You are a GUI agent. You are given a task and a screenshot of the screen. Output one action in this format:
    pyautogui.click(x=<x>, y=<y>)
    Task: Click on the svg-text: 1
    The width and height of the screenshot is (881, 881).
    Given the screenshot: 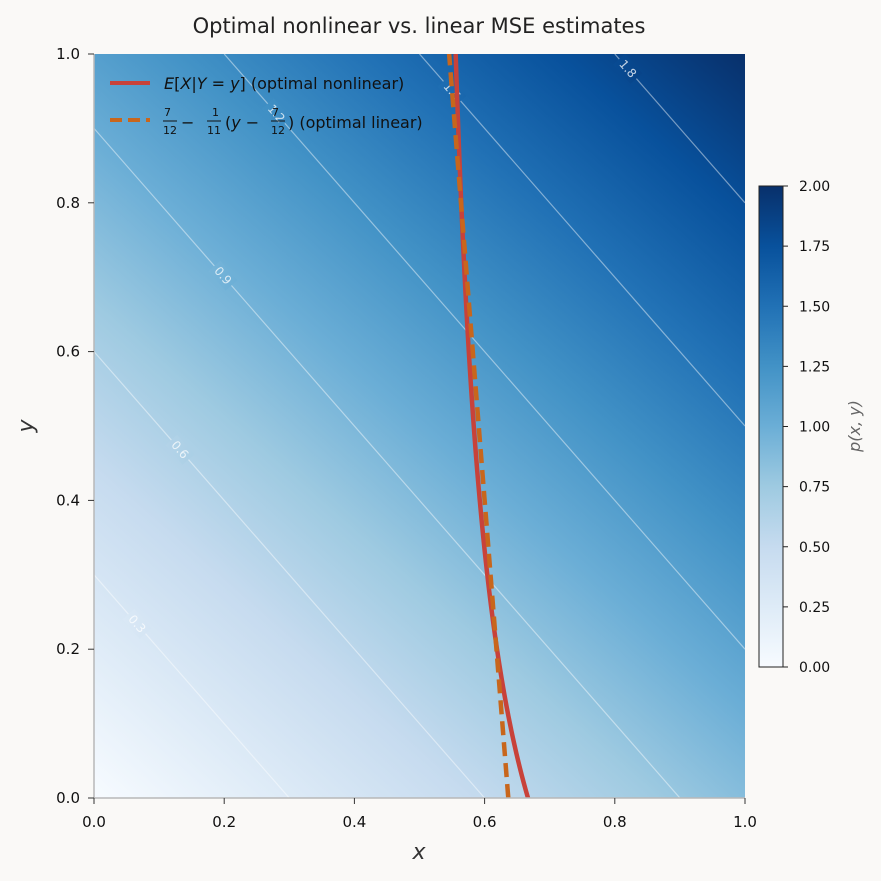 What is the action you would take?
    pyautogui.click(x=215, y=112)
    